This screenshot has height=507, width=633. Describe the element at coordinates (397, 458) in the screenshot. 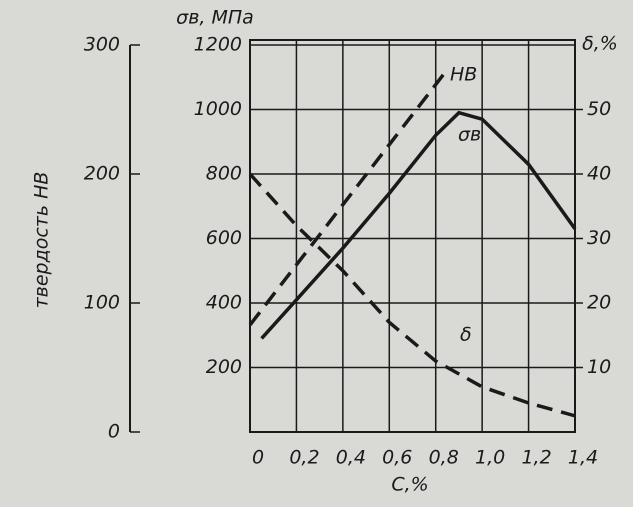

I see `x-tick-label: 0,6` at that location.